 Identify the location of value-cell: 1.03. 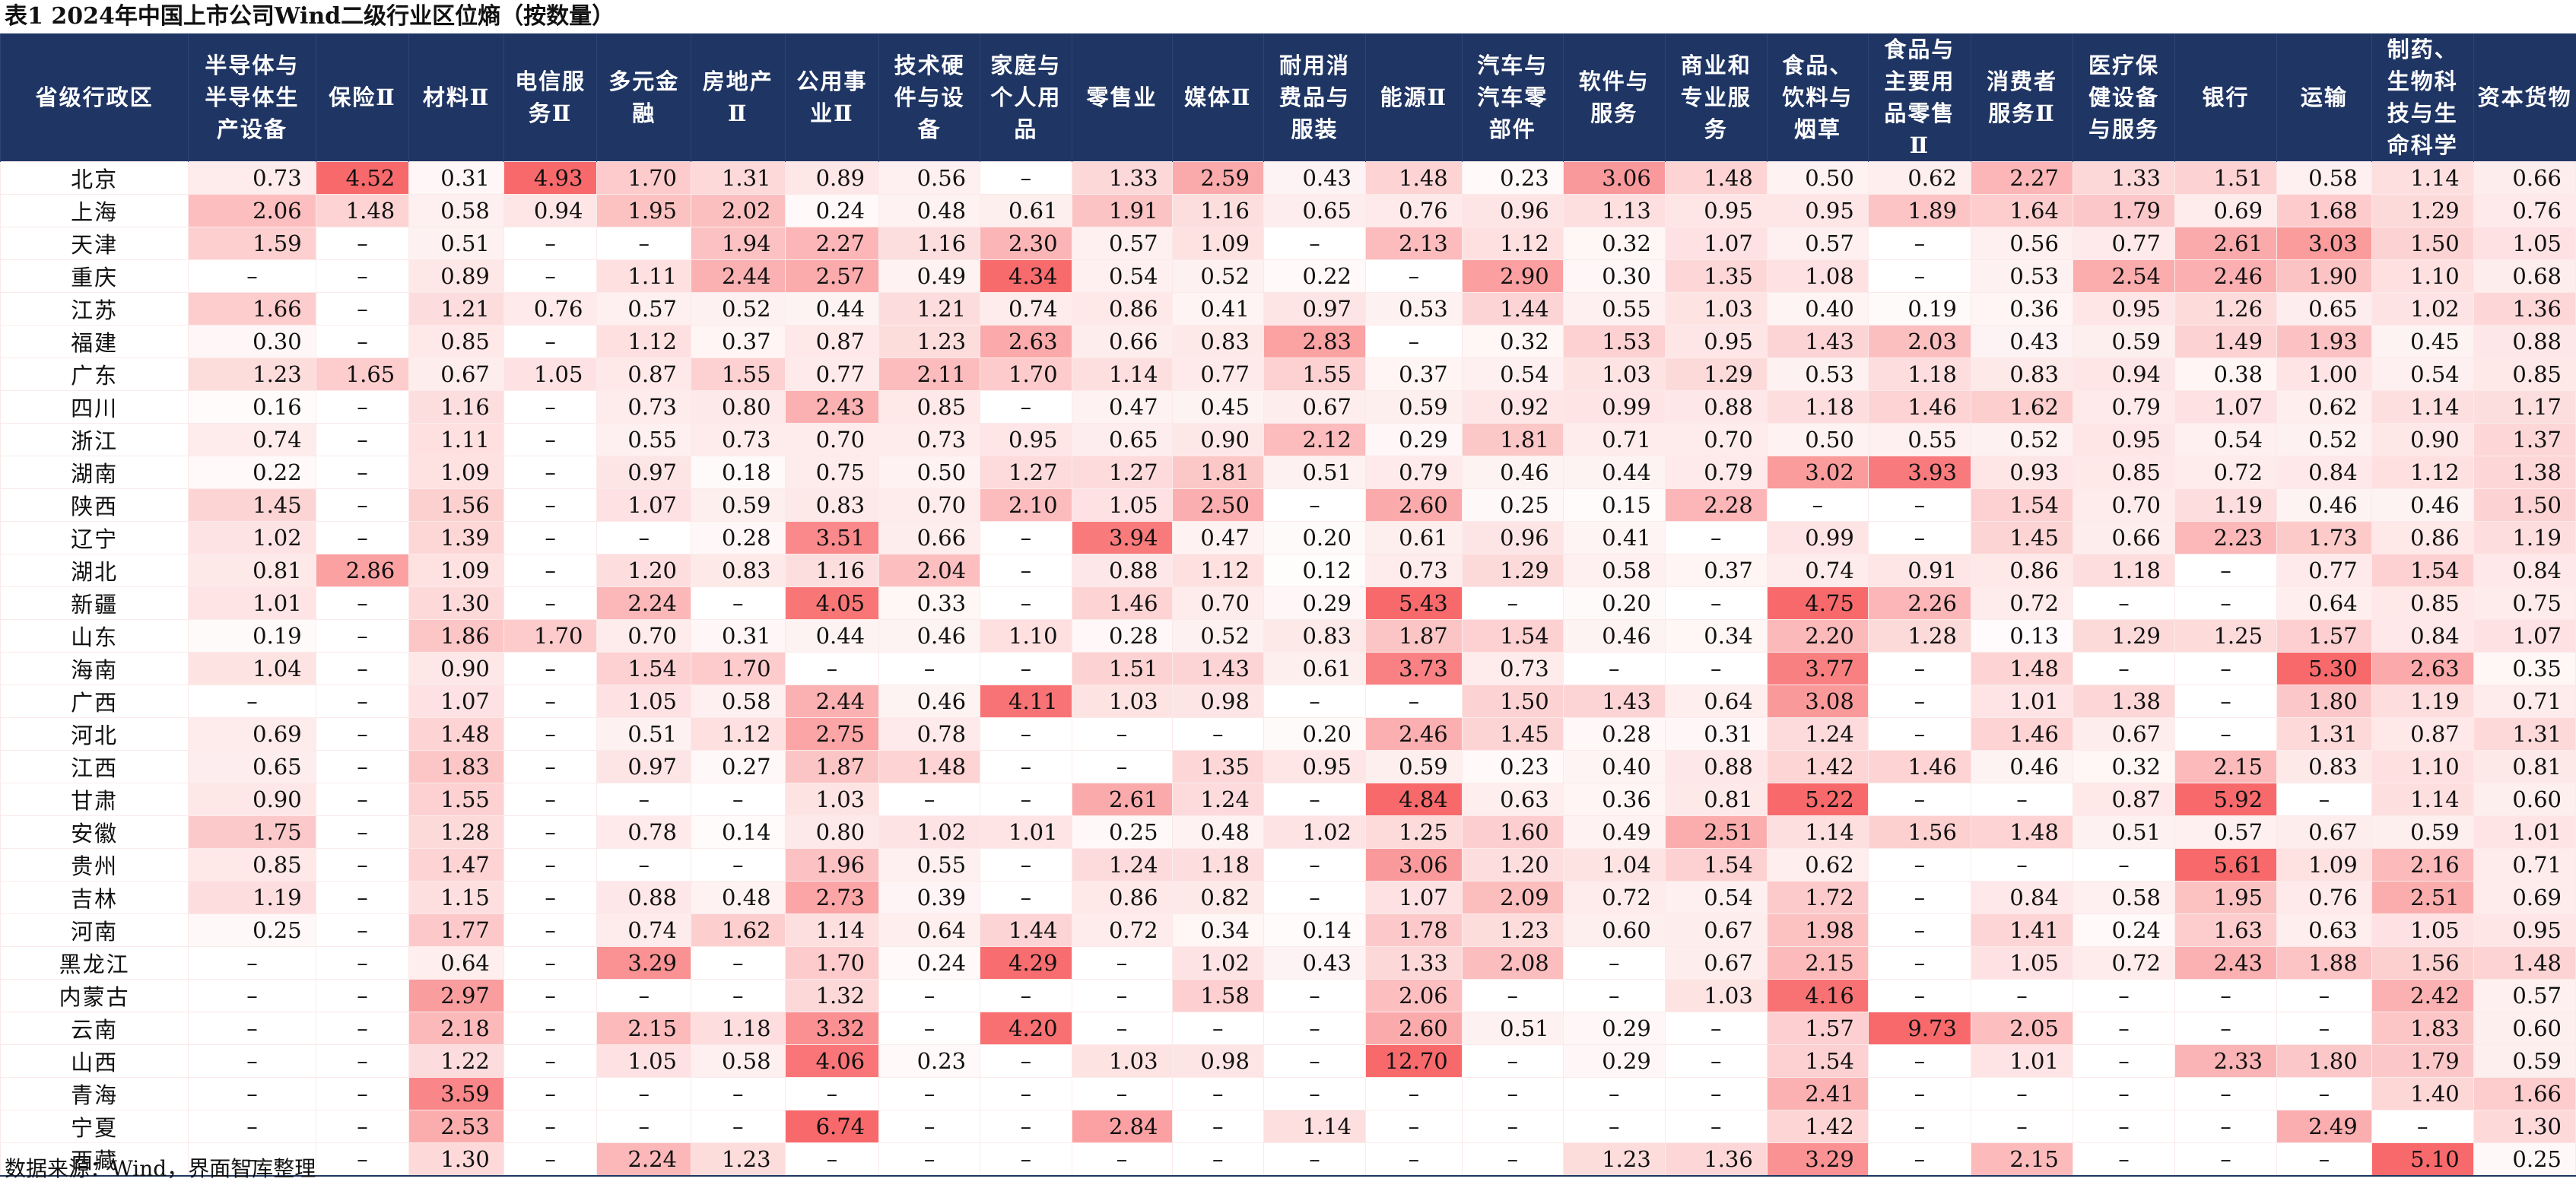
(1716, 309).